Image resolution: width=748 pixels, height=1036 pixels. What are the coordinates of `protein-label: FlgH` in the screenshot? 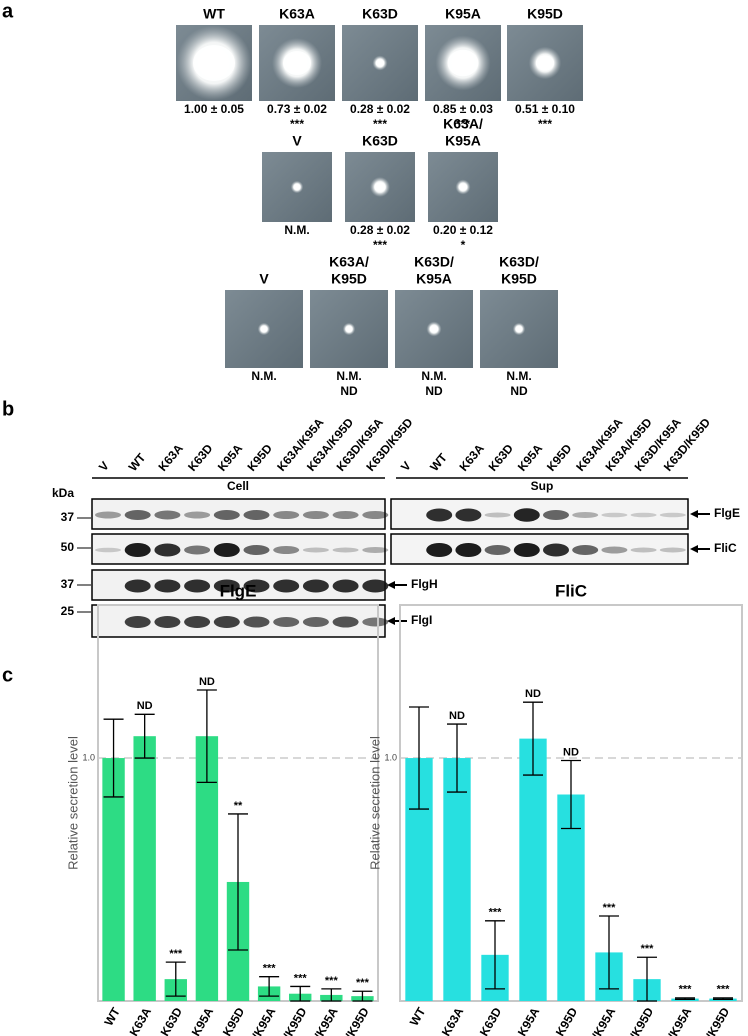 It's located at (424, 584).